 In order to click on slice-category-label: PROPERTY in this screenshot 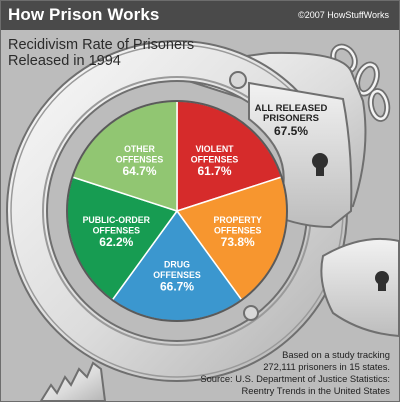, I will do `click(237, 220)`.